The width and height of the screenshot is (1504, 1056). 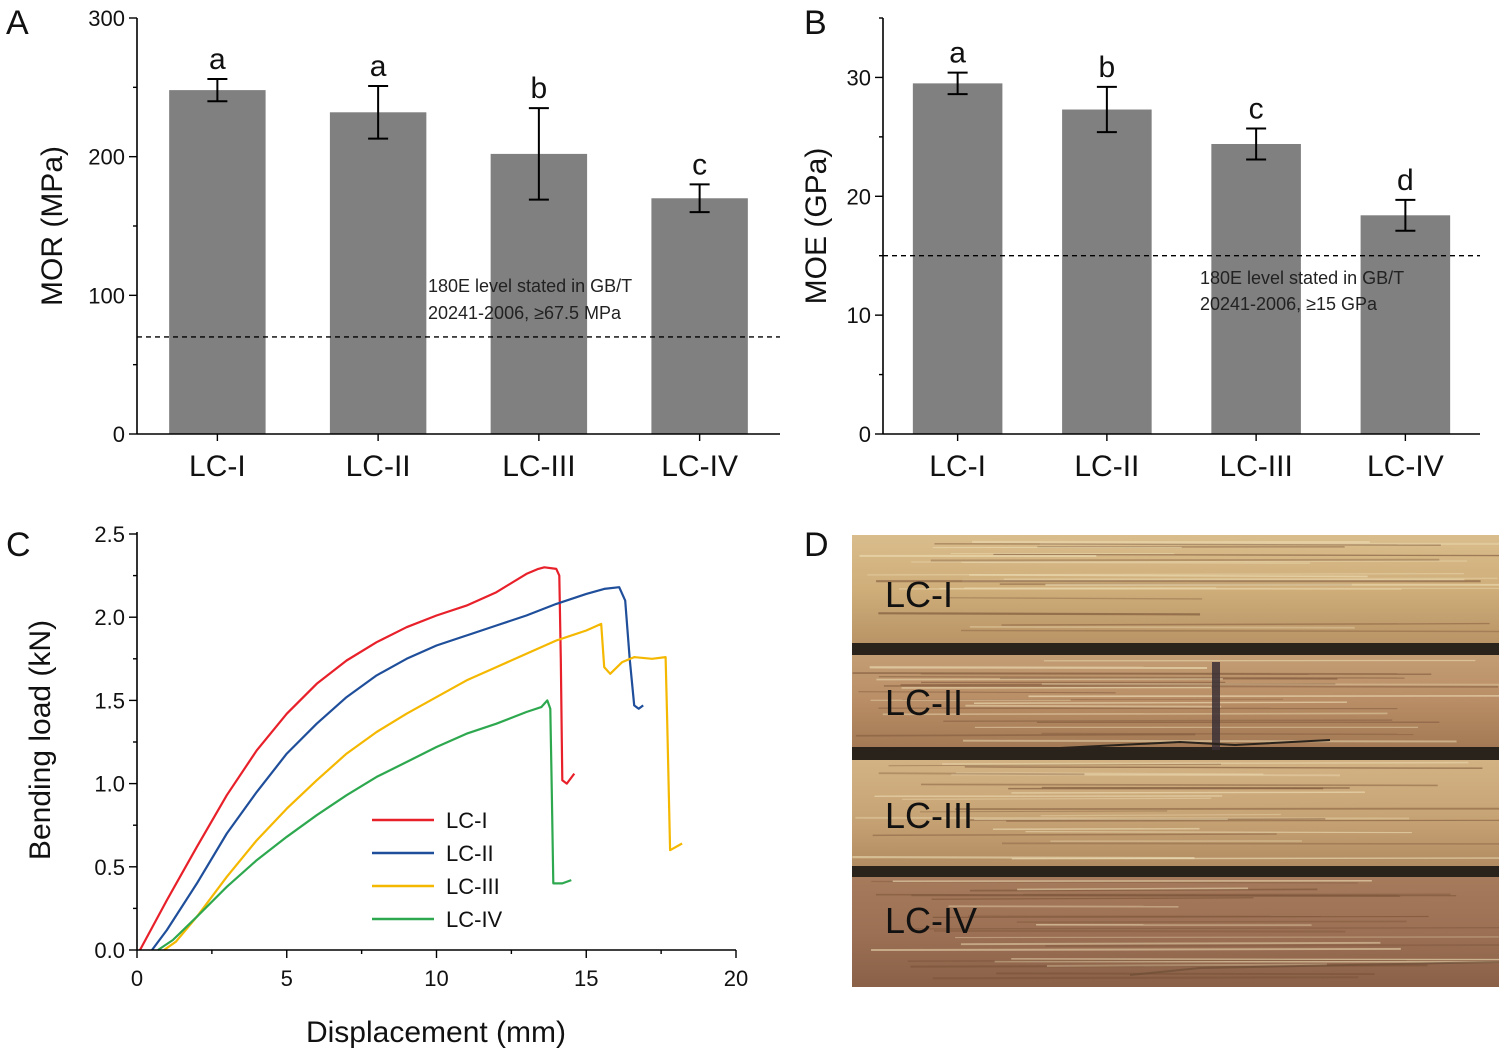 I want to click on load-y-tick-label-2-0: 2.0, so click(x=109, y=617).